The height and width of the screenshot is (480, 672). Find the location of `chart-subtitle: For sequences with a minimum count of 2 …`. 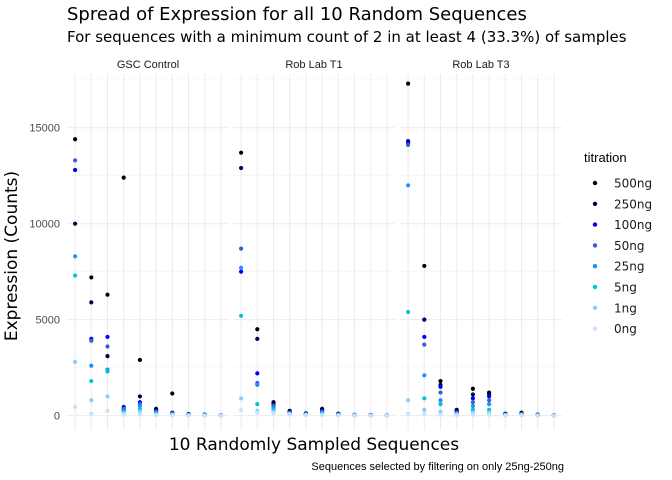

chart-subtitle: For sequences with a minimum count of 2 … is located at coordinates (347, 37).